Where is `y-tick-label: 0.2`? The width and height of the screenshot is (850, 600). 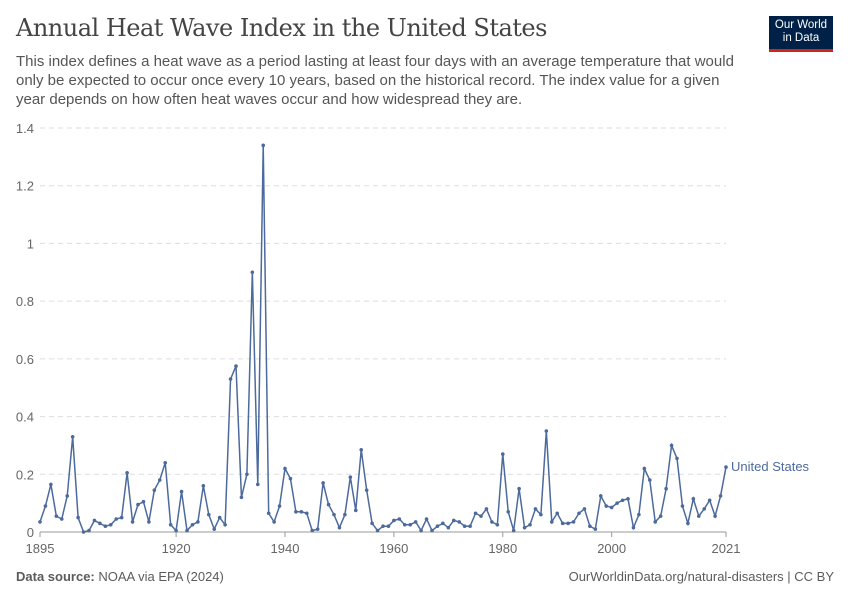 y-tick-label: 0.2 is located at coordinates (25, 474).